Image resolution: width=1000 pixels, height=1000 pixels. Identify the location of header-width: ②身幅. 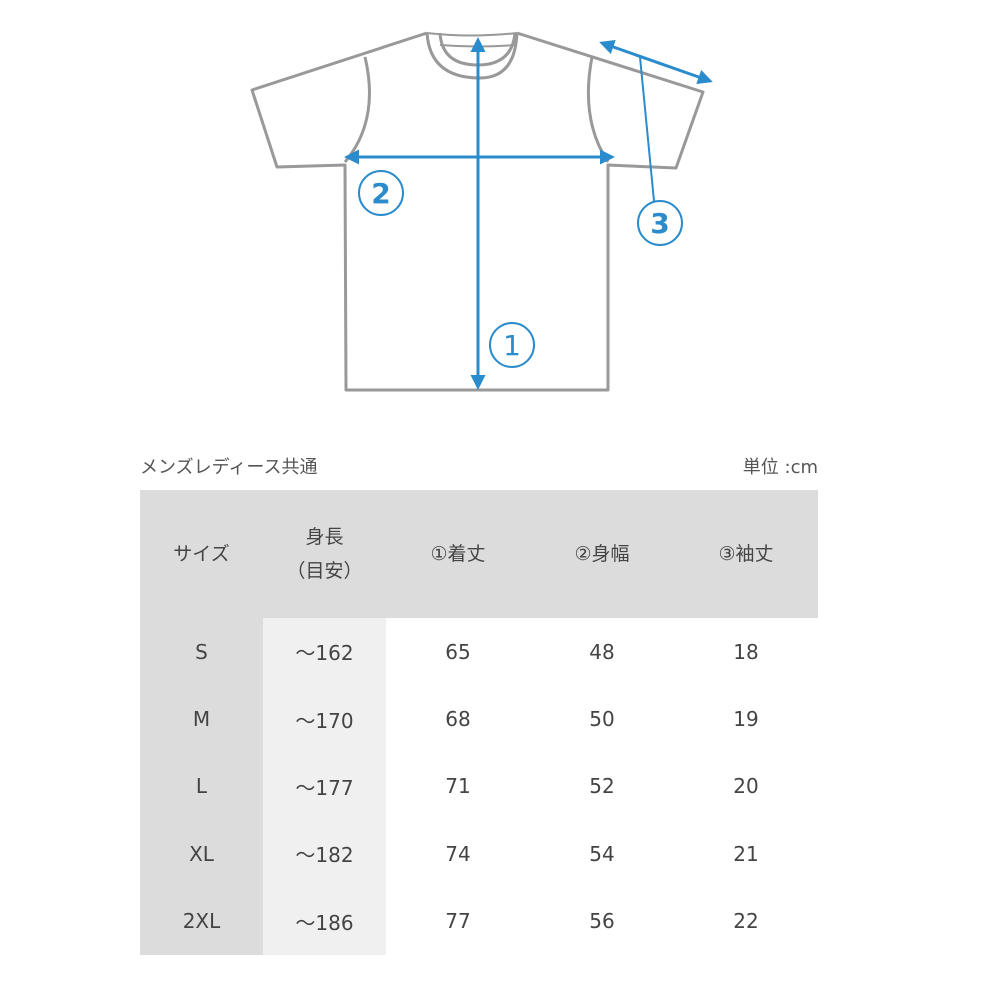
(602, 554).